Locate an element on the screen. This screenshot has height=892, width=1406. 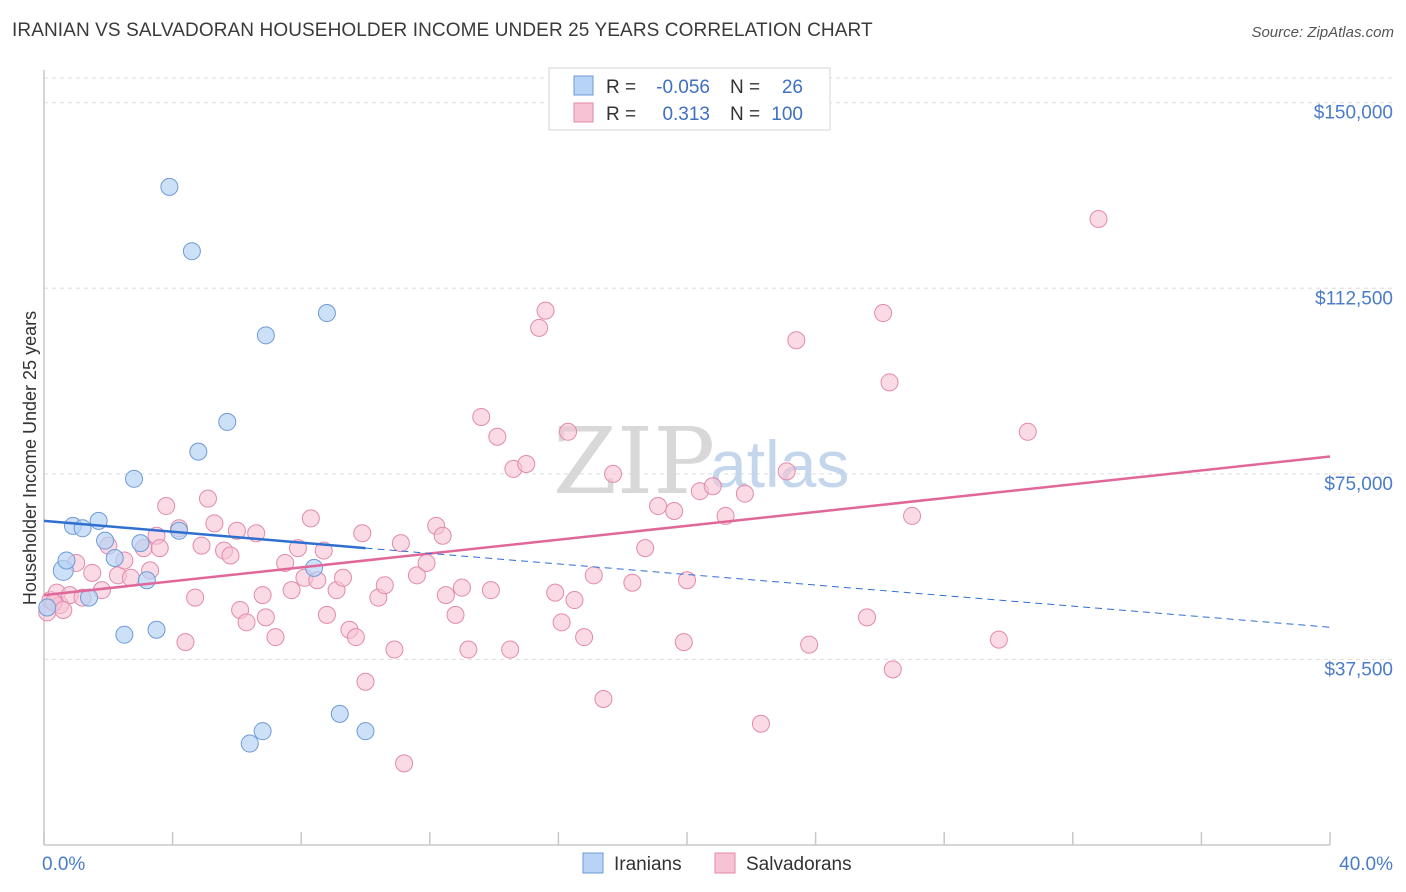
salvadorans-trend-line is located at coordinates (687, 526).